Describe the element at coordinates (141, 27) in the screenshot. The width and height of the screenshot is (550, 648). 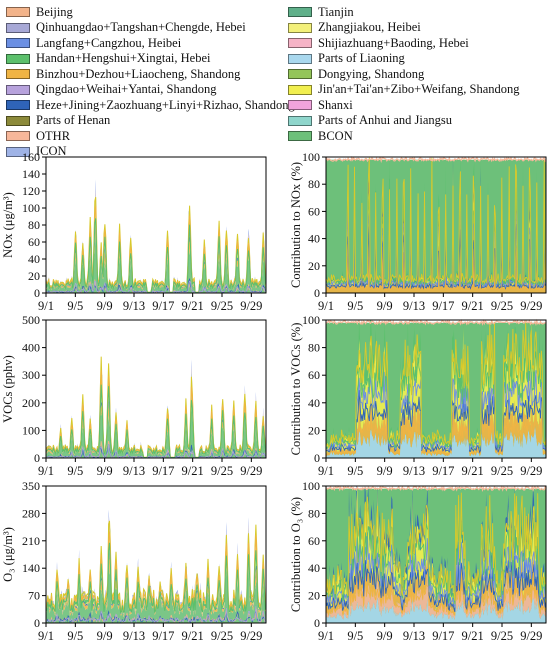
I see `legend-label: Qinhuangdao+Tangshan+Chengde, Hebei` at that location.